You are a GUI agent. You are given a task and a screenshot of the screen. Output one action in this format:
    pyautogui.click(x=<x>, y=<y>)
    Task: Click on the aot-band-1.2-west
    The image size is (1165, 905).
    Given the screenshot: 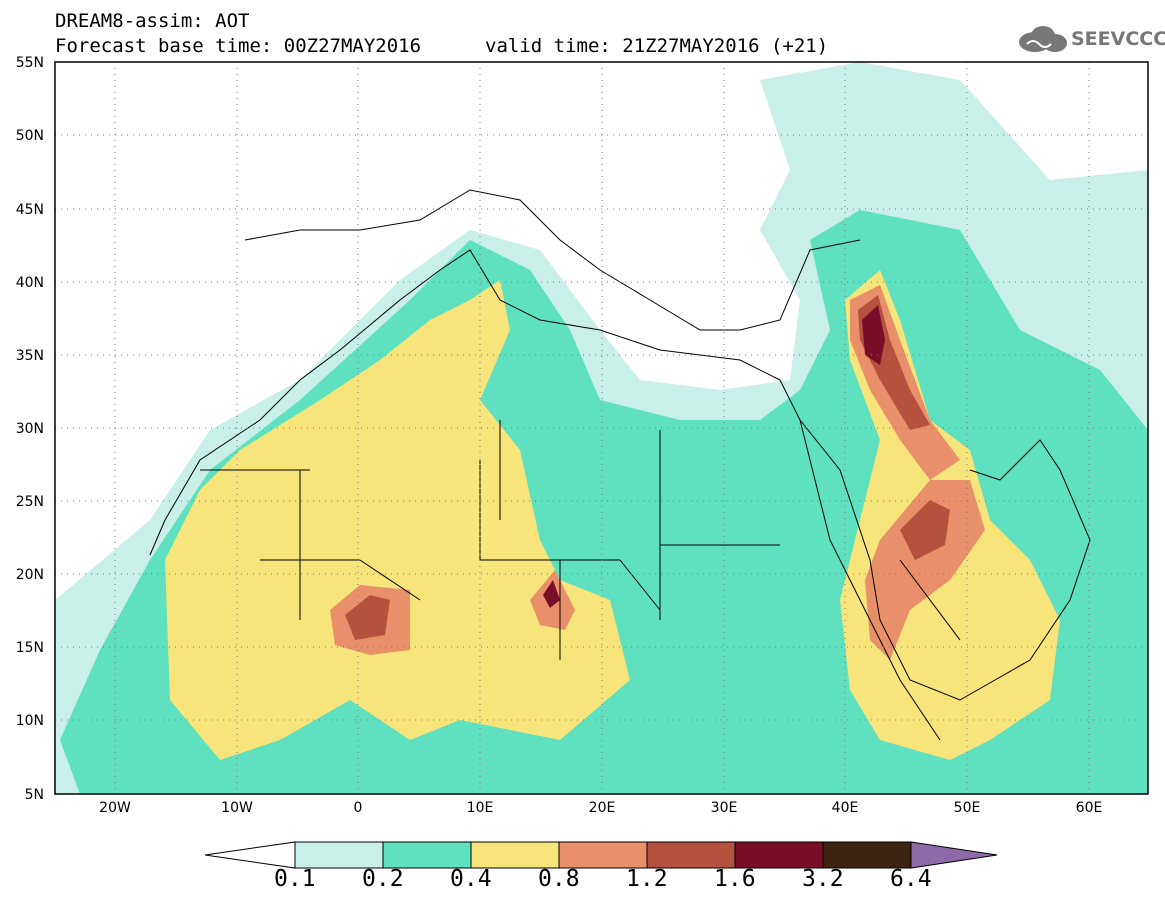 What is the action you would take?
    pyautogui.click(x=367, y=617)
    